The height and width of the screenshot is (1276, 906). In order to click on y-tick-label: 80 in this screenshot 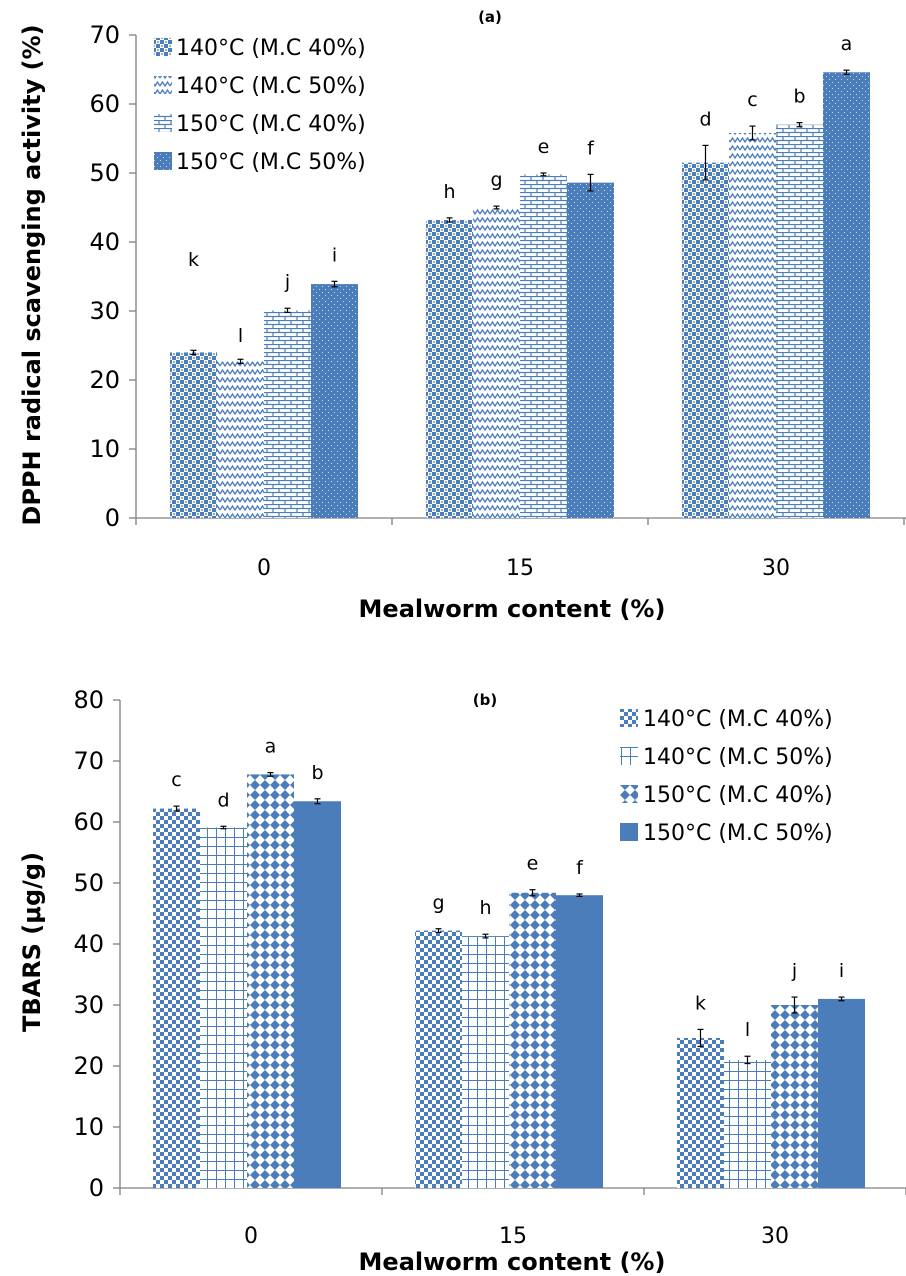, I will do `click(88, 700)`.